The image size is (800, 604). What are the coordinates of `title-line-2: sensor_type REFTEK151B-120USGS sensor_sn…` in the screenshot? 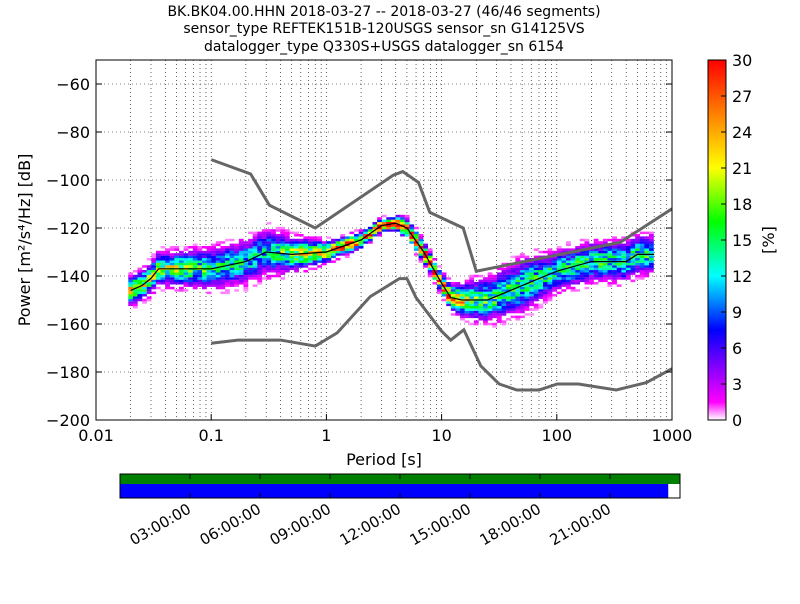 It's located at (383, 29).